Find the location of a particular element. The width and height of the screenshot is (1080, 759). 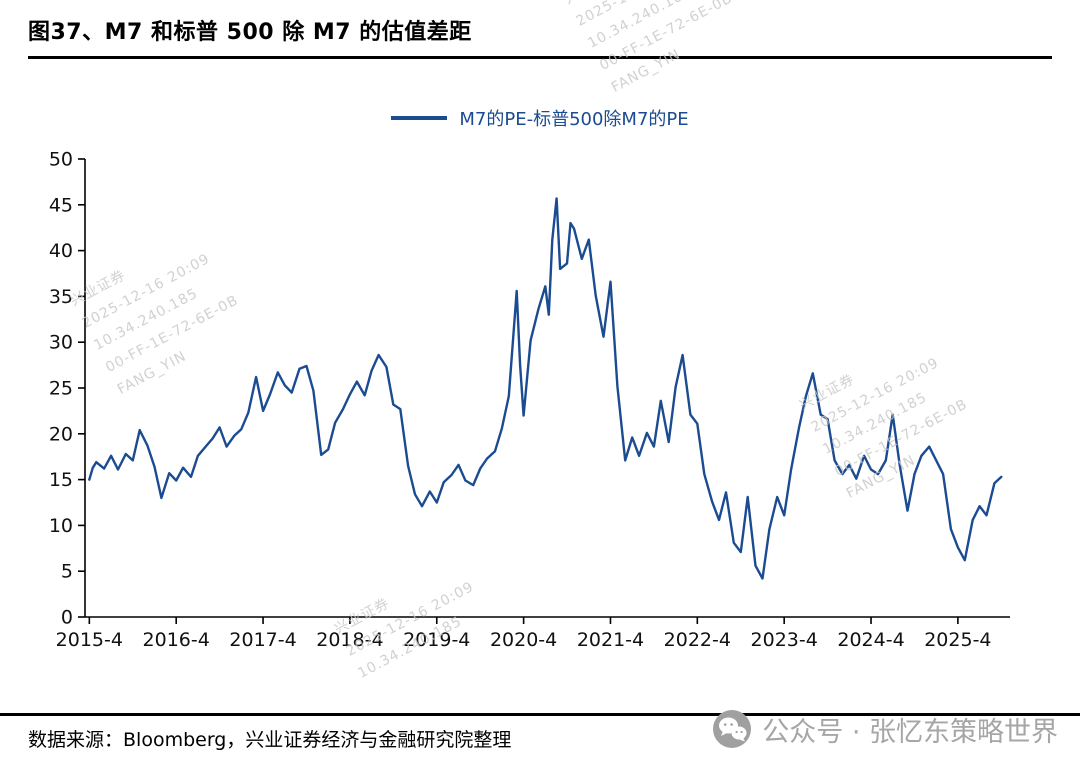

chart-legend: M7的PE-标普500除M7的PE is located at coordinates (540, 118).